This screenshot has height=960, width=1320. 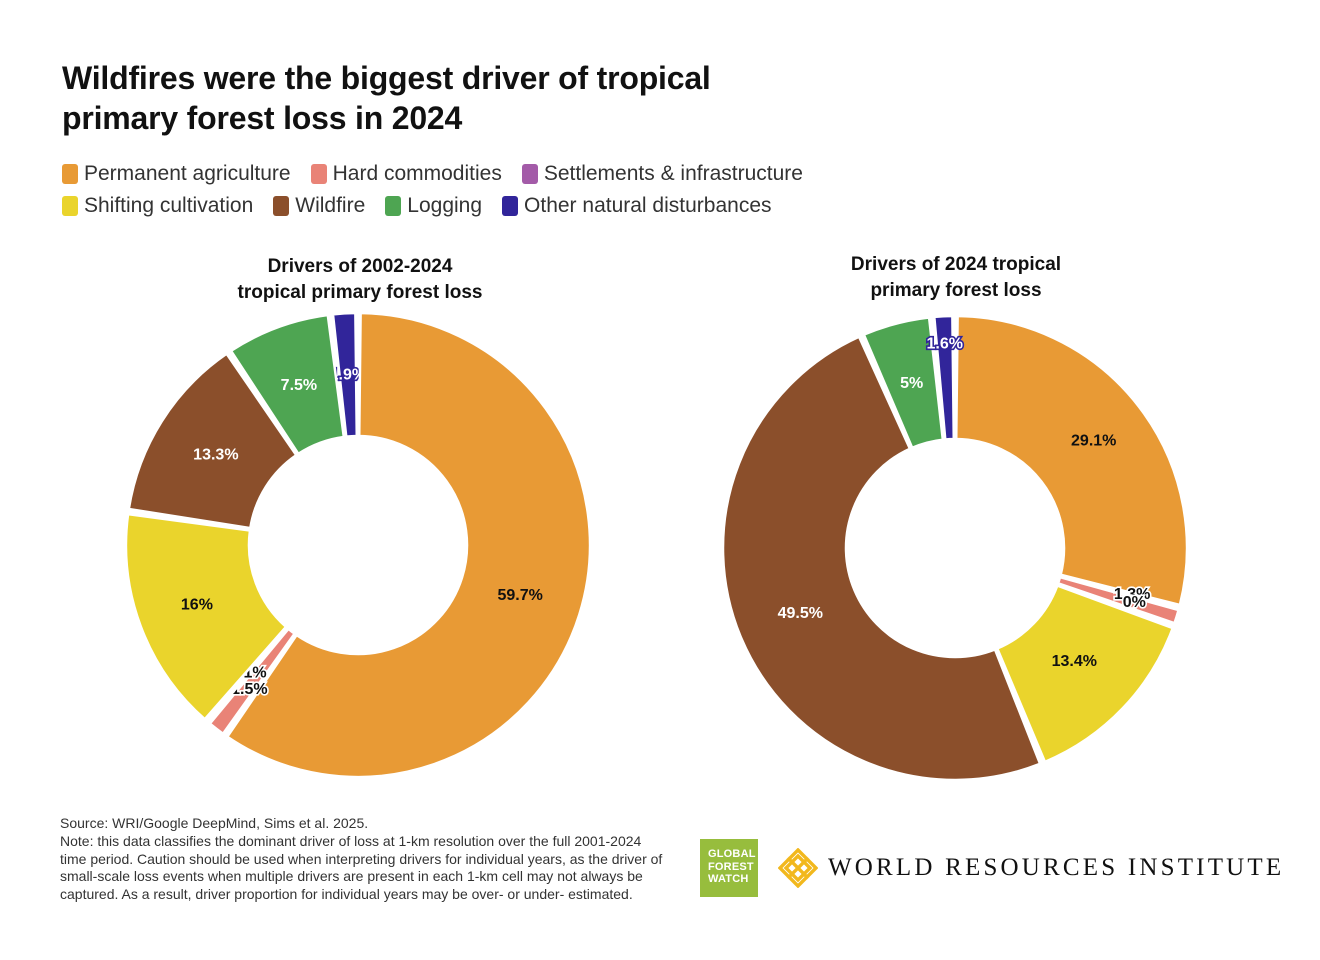 I want to click on donut-2-label-wildfire: 49.5%, so click(x=800, y=613).